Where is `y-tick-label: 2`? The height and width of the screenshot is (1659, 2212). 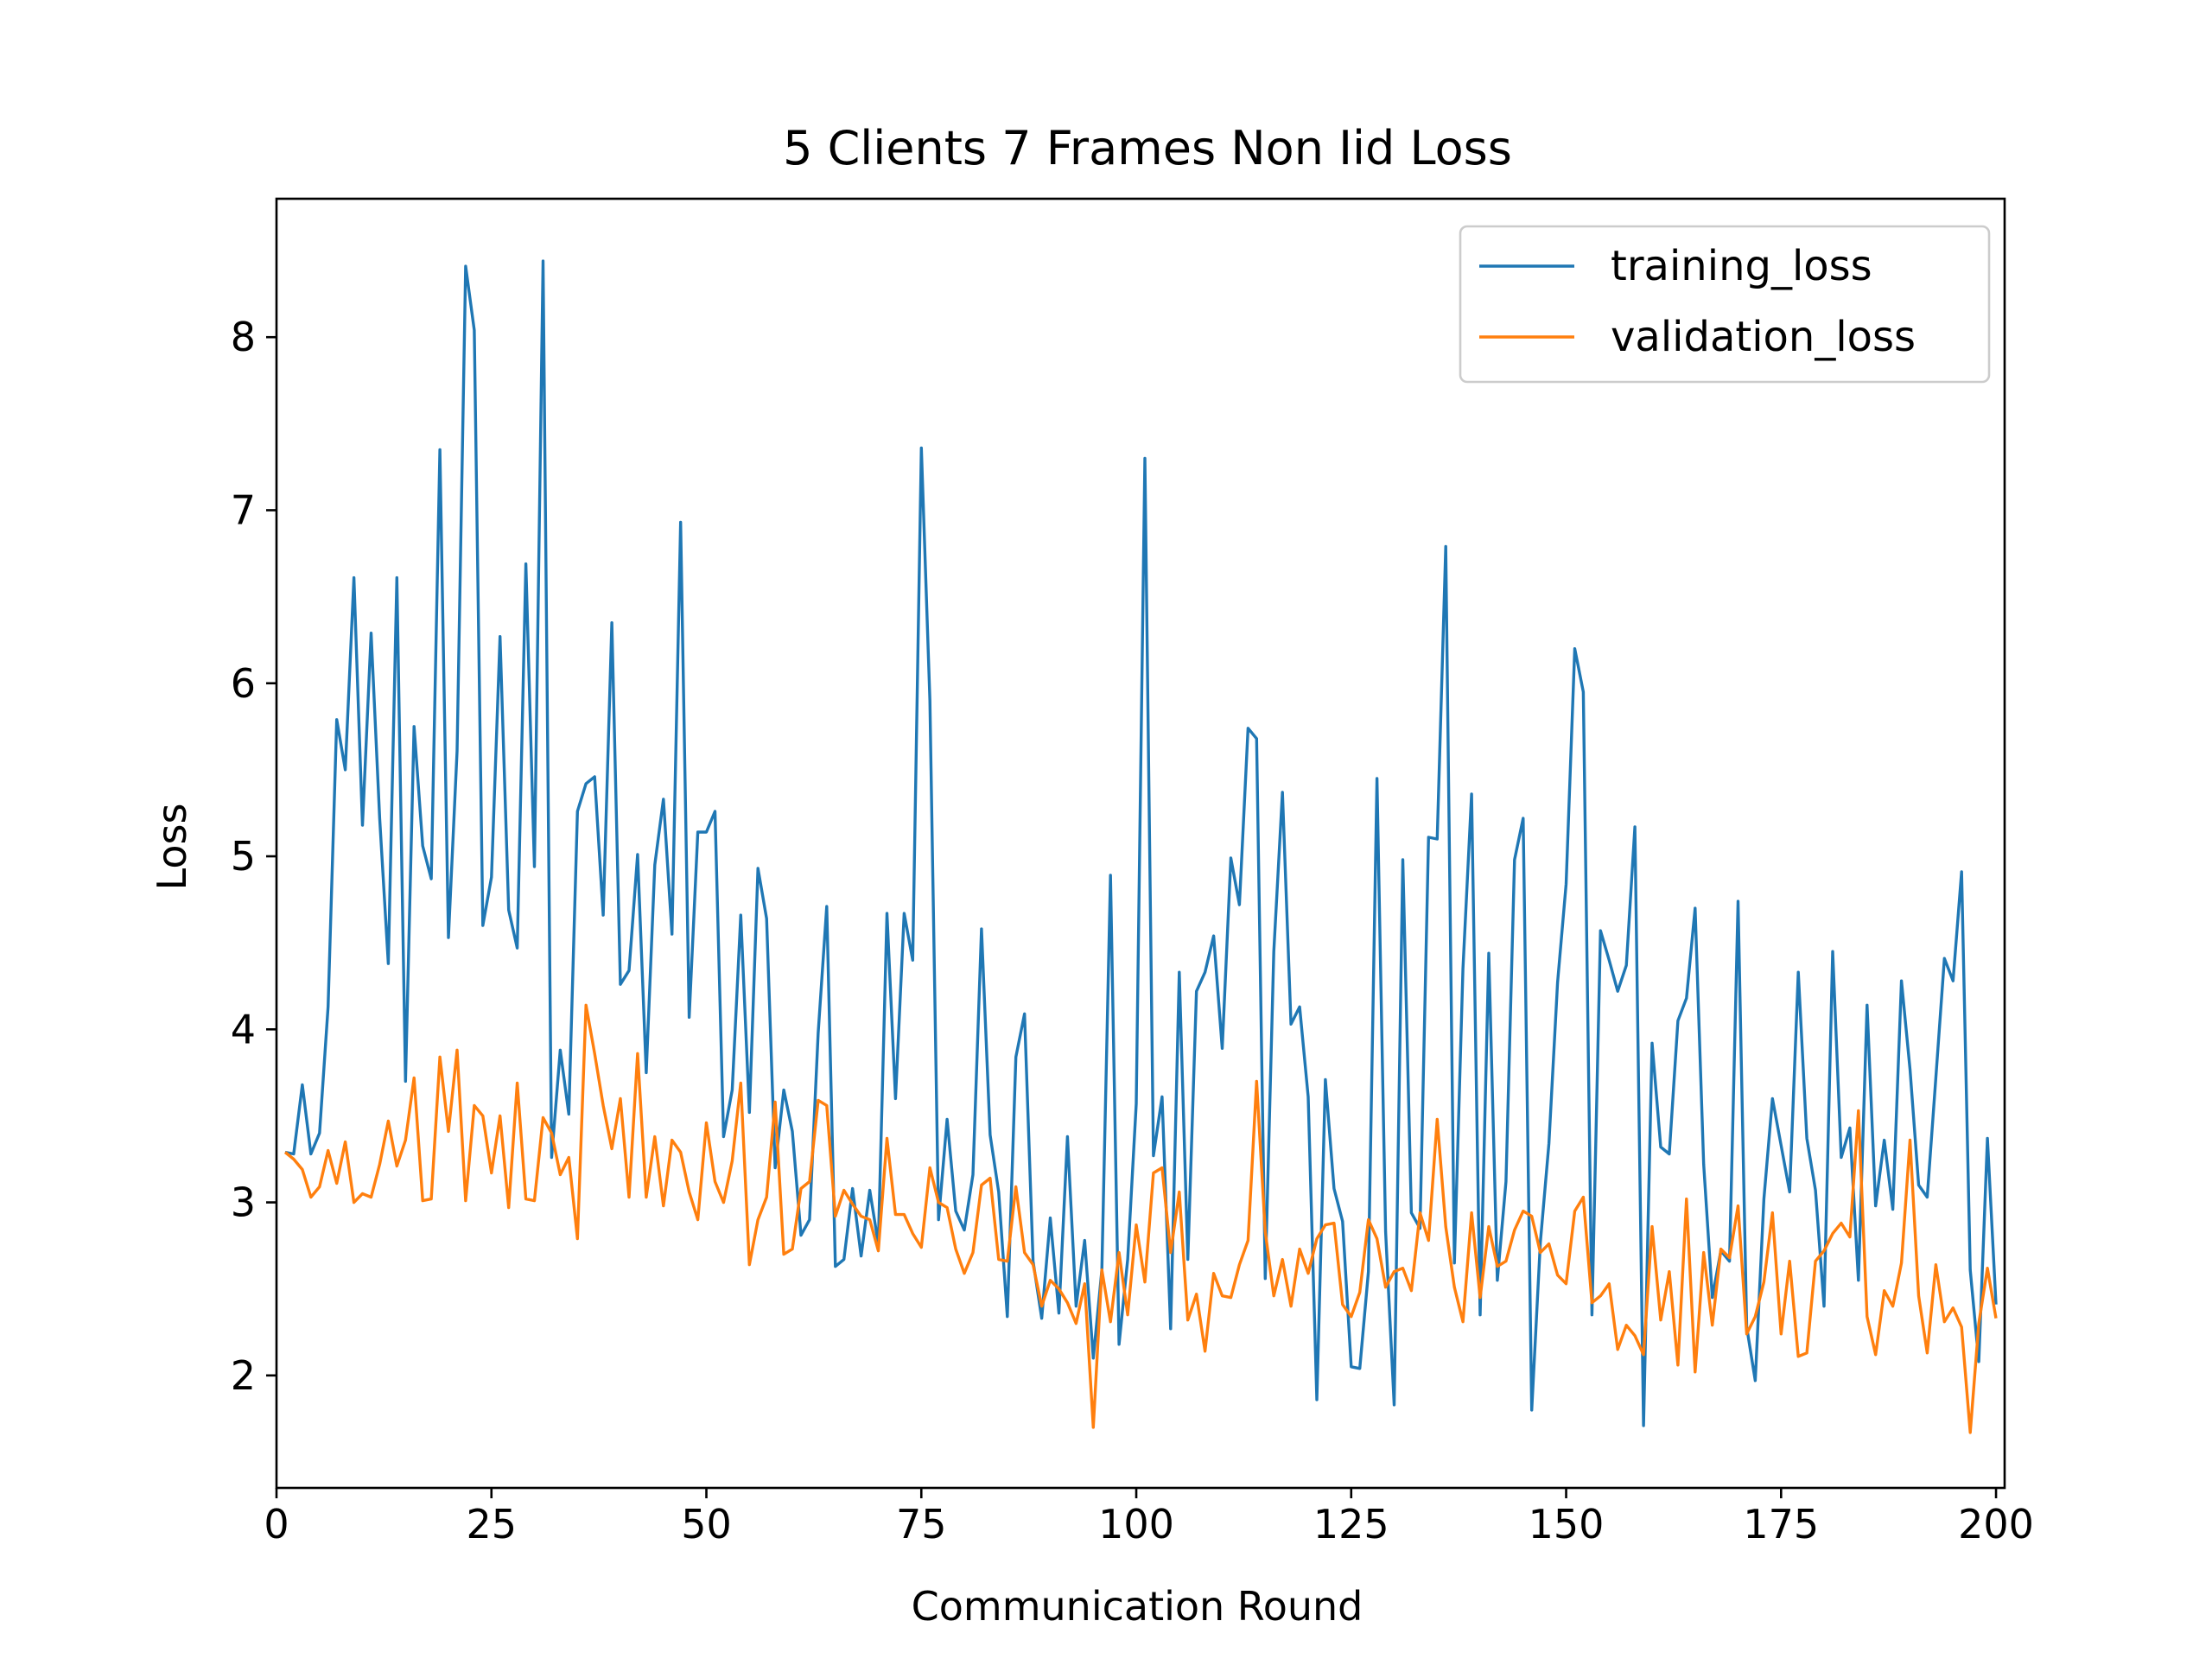 y-tick-label: 2 is located at coordinates (243, 1375).